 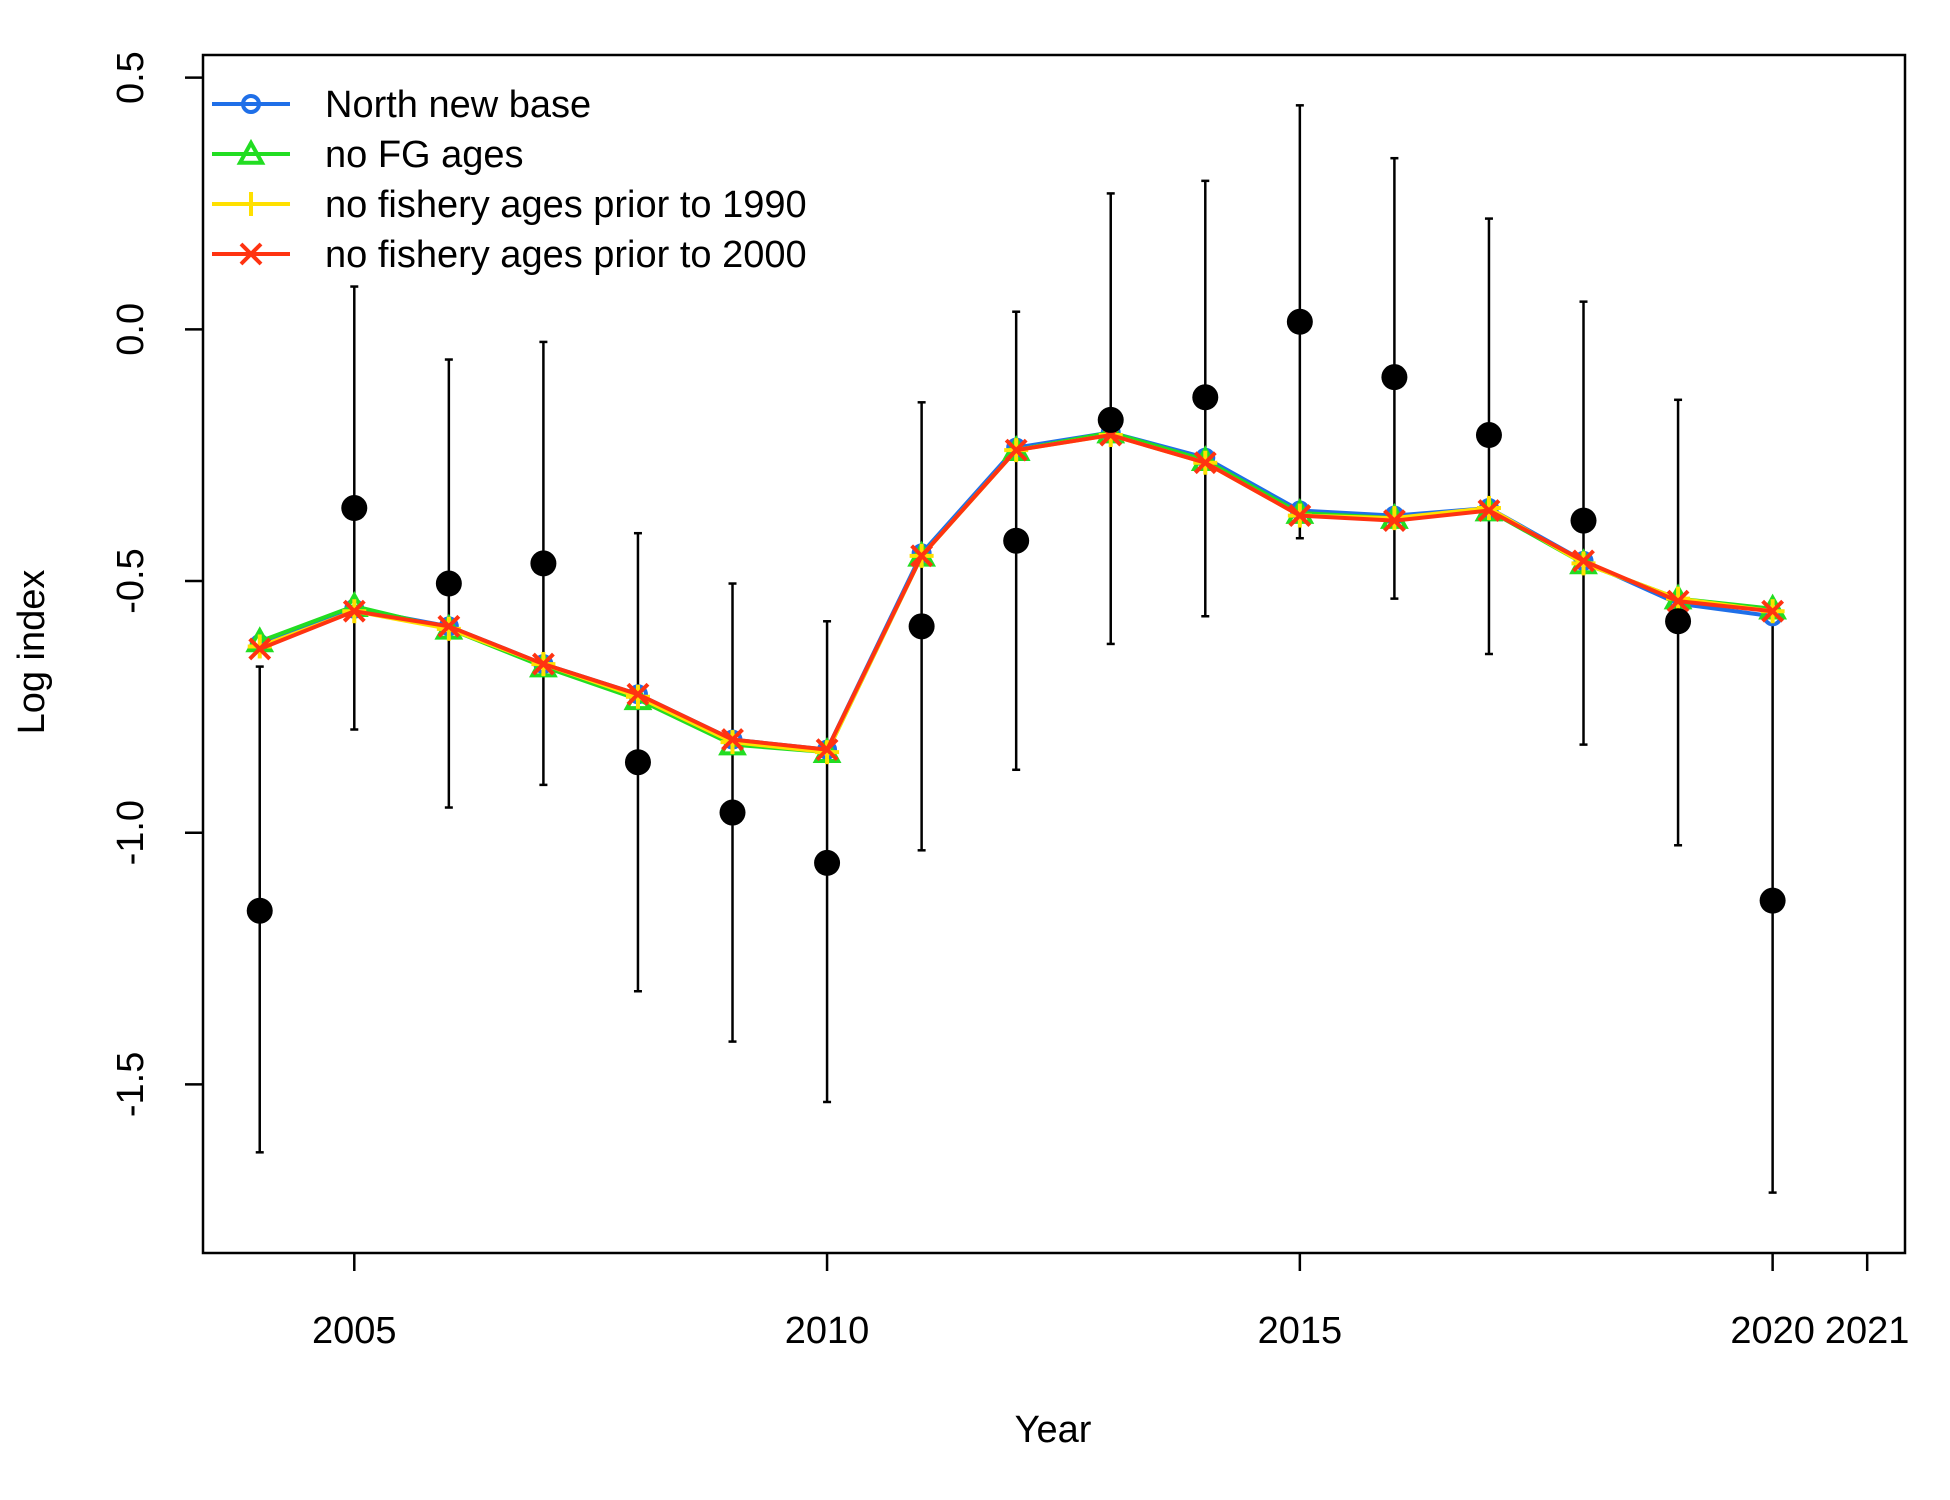 I want to click on x-tick-label: 2010, so click(x=827, y=1331).